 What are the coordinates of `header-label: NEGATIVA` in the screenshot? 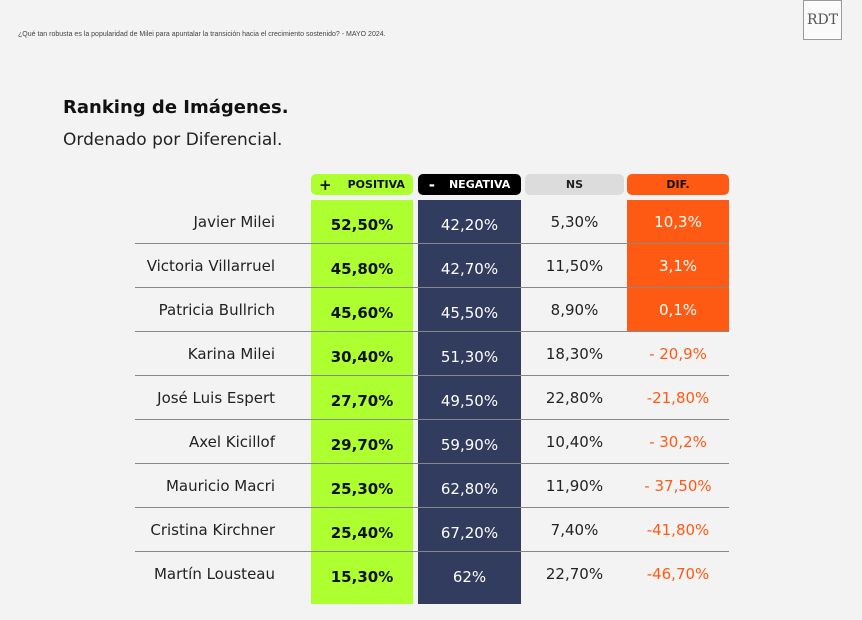 It's located at (479, 184).